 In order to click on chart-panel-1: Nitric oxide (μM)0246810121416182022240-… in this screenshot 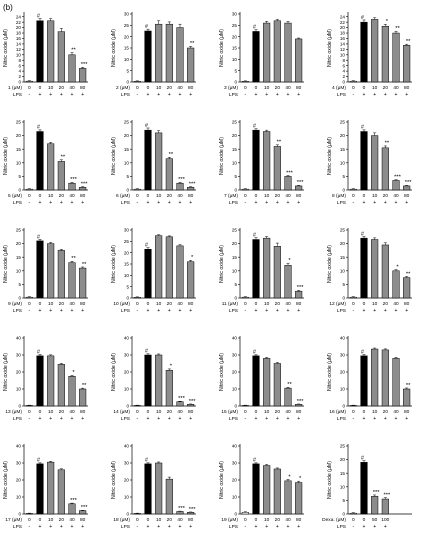, I will do `click(45, 55)`.